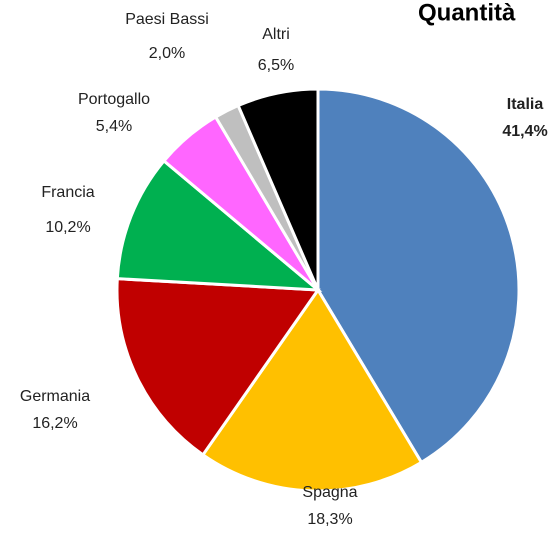  Describe the element at coordinates (276, 34) in the screenshot. I see `slice-label: Altri` at that location.